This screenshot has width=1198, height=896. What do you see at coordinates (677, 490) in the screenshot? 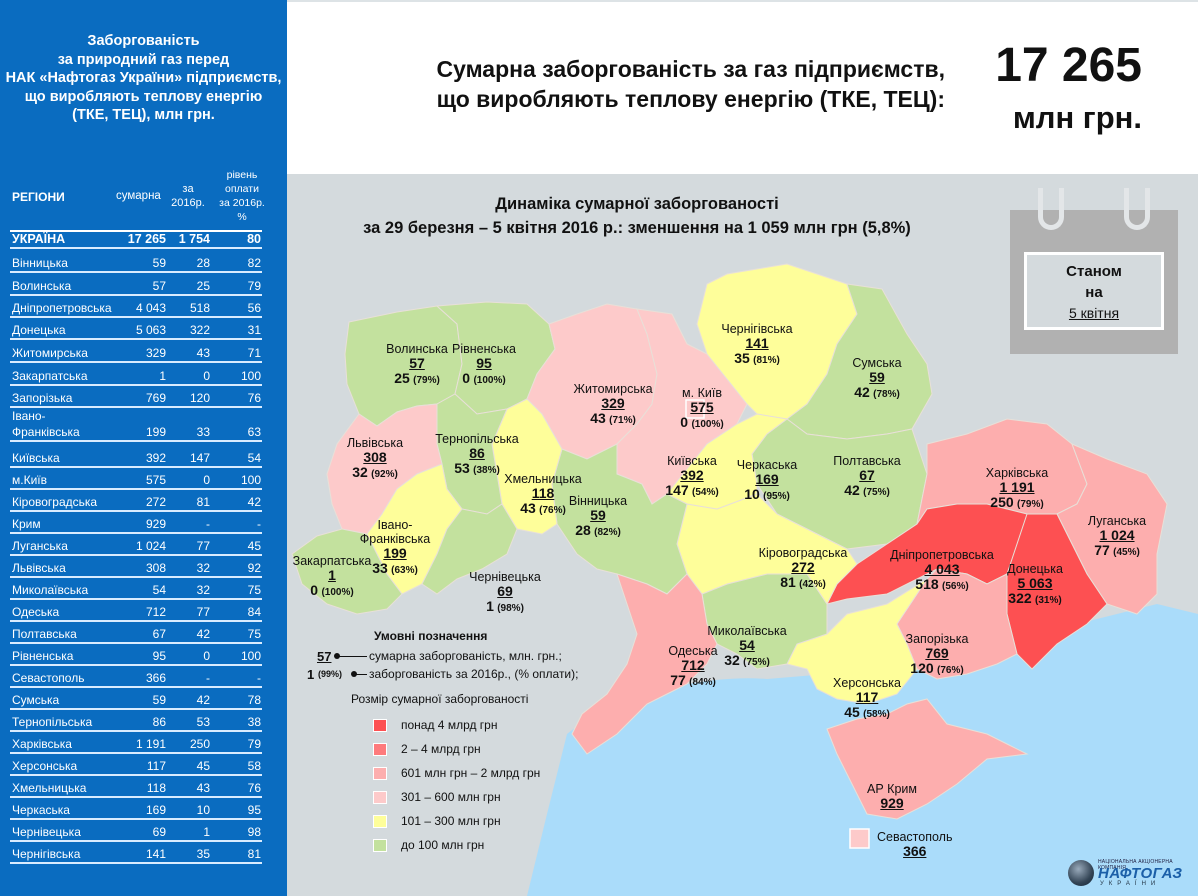
I see `region-2016-debt: 147` at bounding box center [677, 490].